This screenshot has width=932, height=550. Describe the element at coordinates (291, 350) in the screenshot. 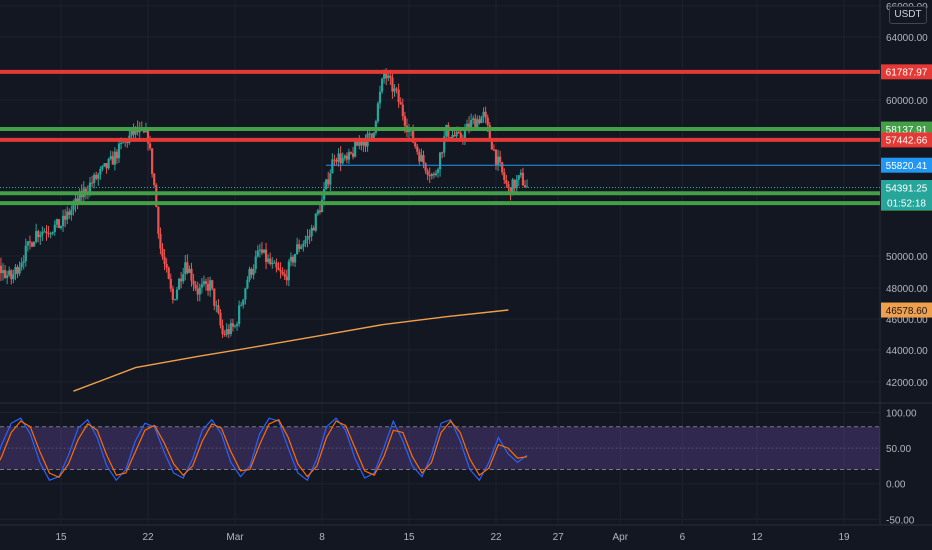

I see `moving-average-line` at that location.